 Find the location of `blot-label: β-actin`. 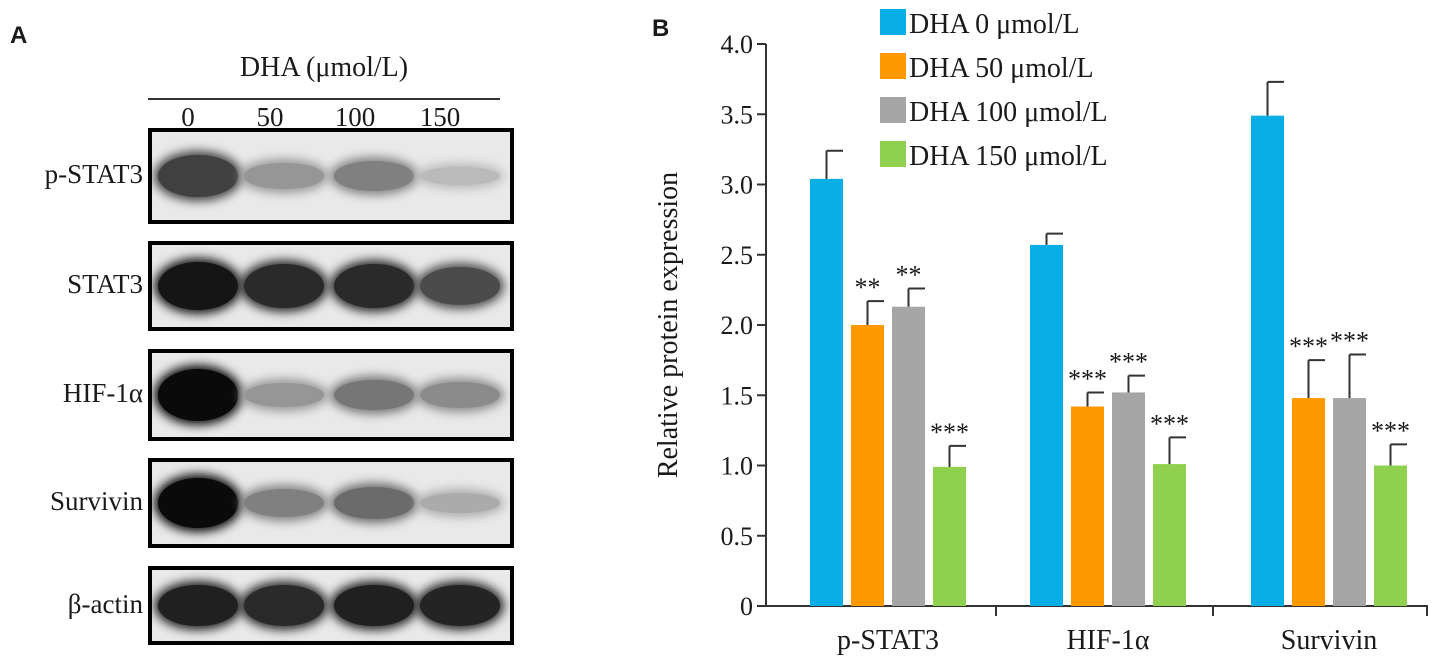

blot-label: β-actin is located at coordinates (105, 603).